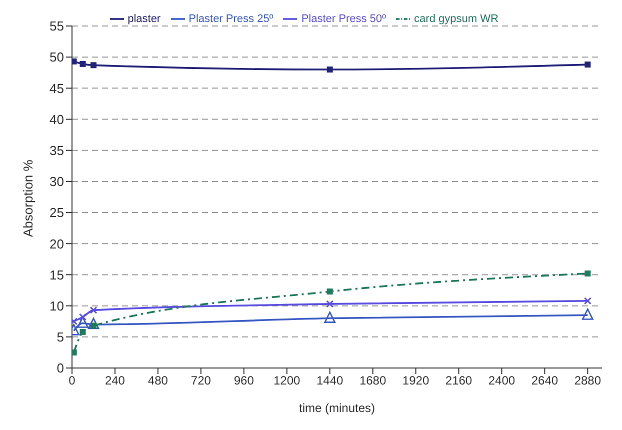 Image resolution: width=622 pixels, height=430 pixels. I want to click on x-tick-label: 1680, so click(372, 381).